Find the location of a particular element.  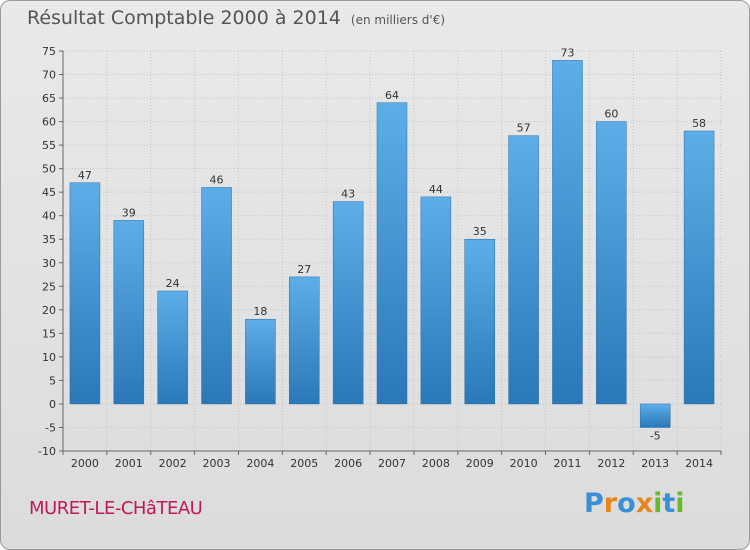

y-tick-label: 15 is located at coordinates (49, 333).